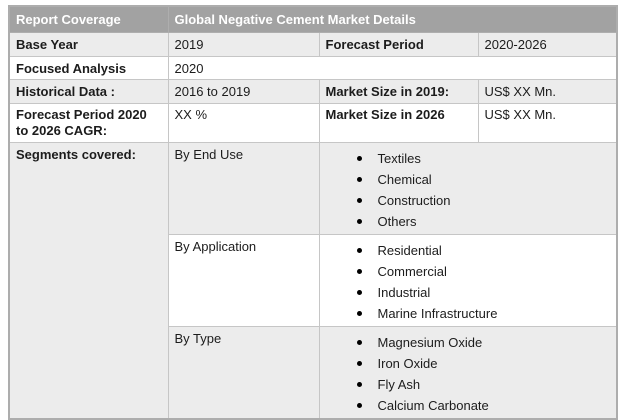 The height and width of the screenshot is (420, 633). What do you see at coordinates (88, 123) in the screenshot?
I see `cagr-label: Forecast Period 2020 to 2026 CAGR:` at bounding box center [88, 123].